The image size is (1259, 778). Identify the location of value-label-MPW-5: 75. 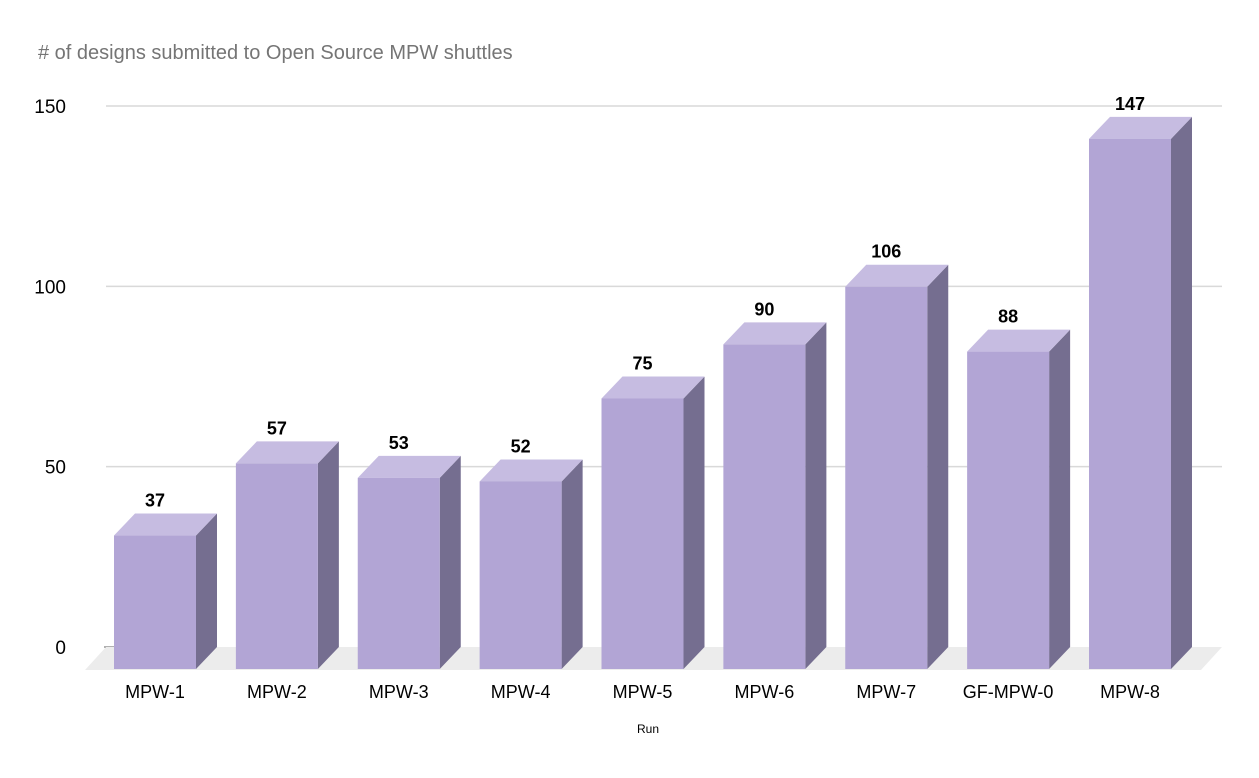
(642, 364).